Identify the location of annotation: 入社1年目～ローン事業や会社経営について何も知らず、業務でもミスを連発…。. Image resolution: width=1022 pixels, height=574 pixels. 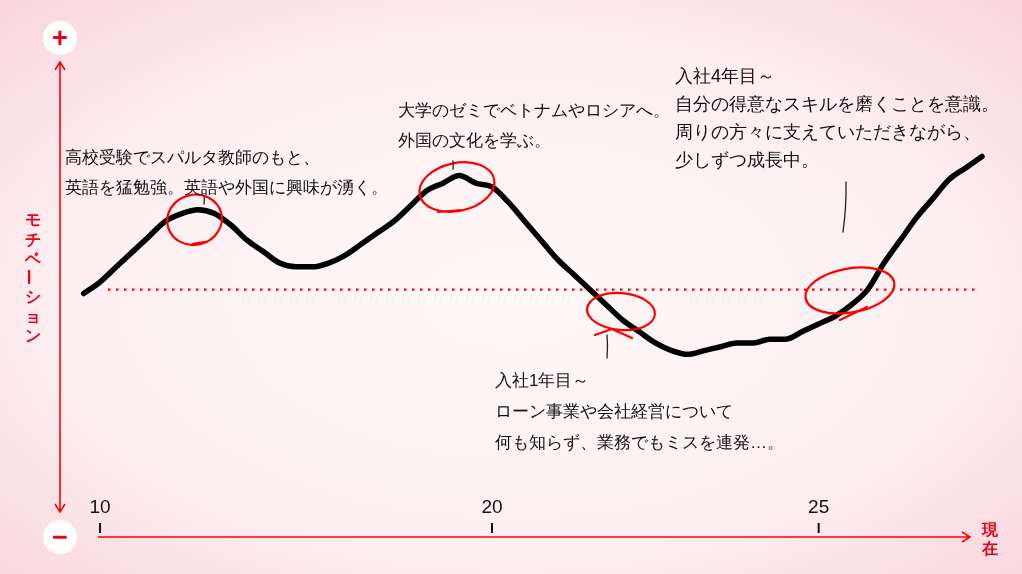
(639, 411).